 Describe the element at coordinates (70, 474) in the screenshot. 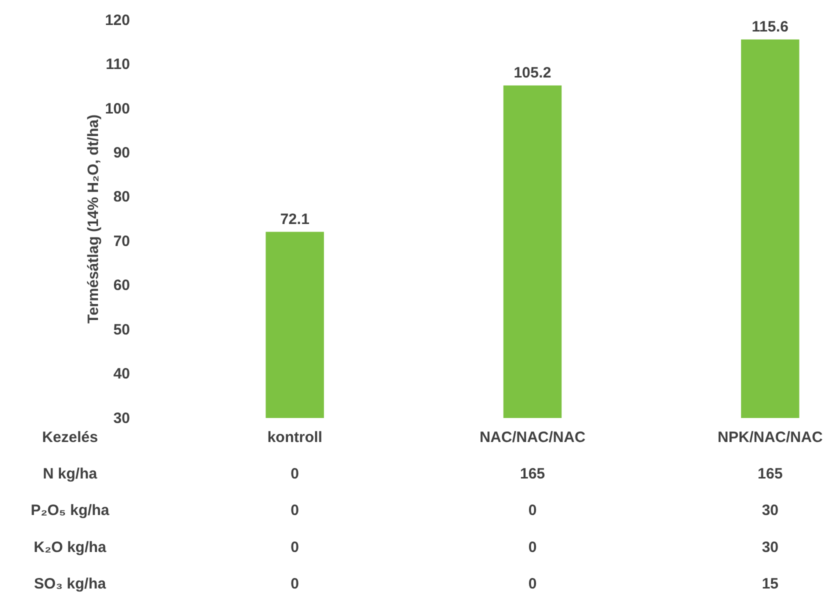

I see `text: N kg/ha` at that location.